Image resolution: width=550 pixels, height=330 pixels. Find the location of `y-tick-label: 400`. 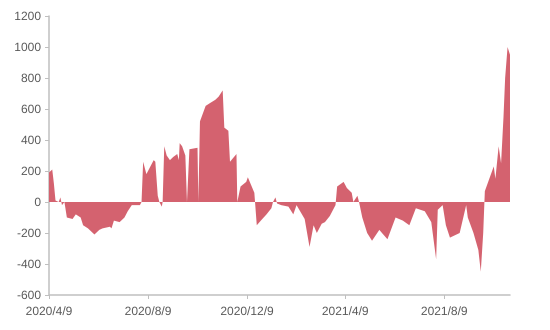

y-tick-label: 400 is located at coordinates (31, 140).